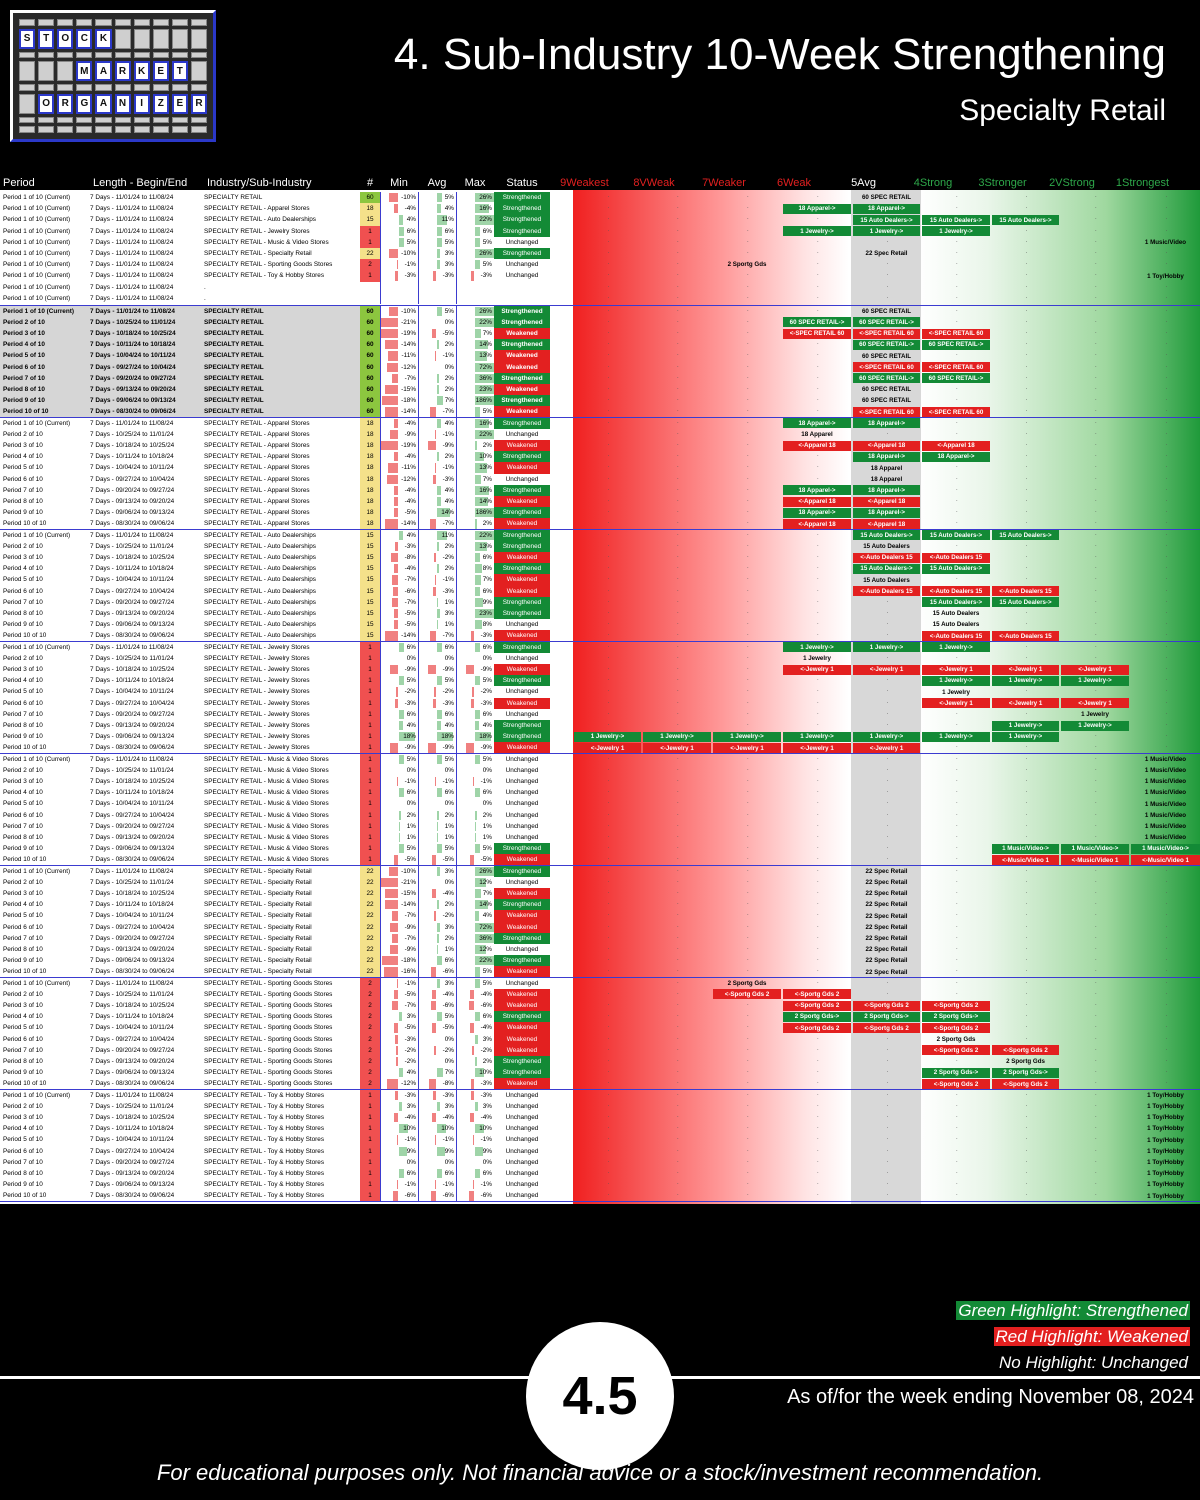 The width and height of the screenshot is (1200, 1500). I want to click on status-cell: Weakened, so click(522, 524).